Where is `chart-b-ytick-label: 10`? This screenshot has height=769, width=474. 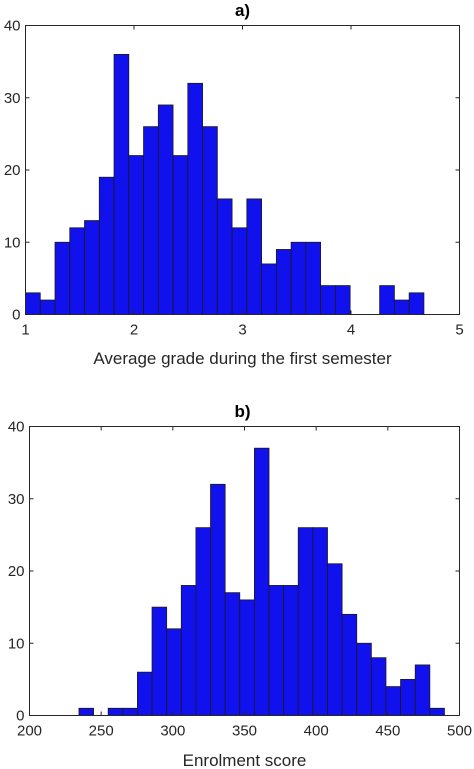
chart-b-ytick-label: 10 is located at coordinates (16, 643).